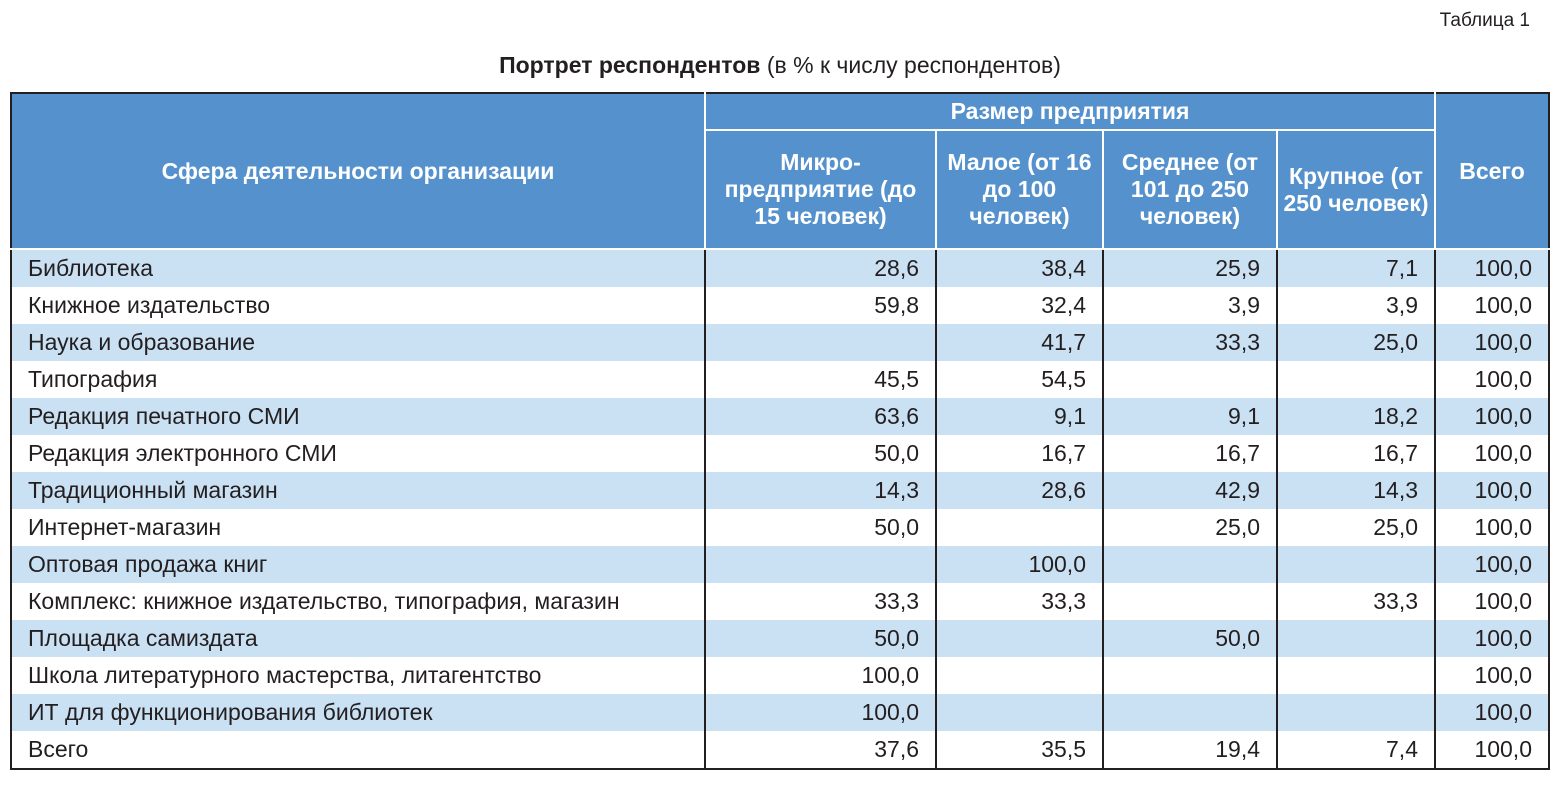  Describe the element at coordinates (358, 490) in the screenshot. I see `cell-name: Традиционный магазин` at that location.